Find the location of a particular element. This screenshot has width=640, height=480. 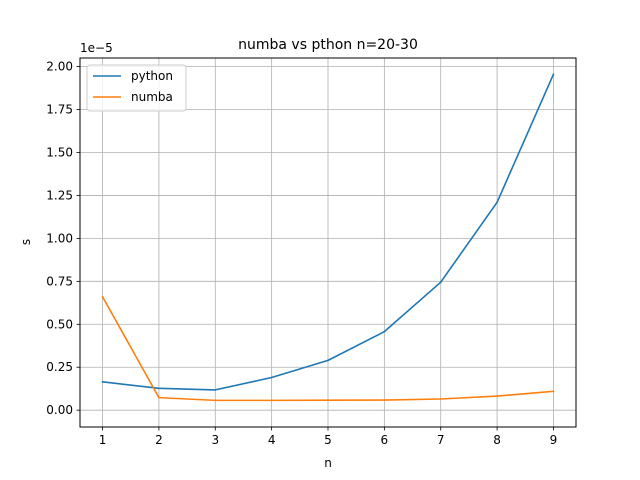

x-tick-label: 7 is located at coordinates (441, 440).